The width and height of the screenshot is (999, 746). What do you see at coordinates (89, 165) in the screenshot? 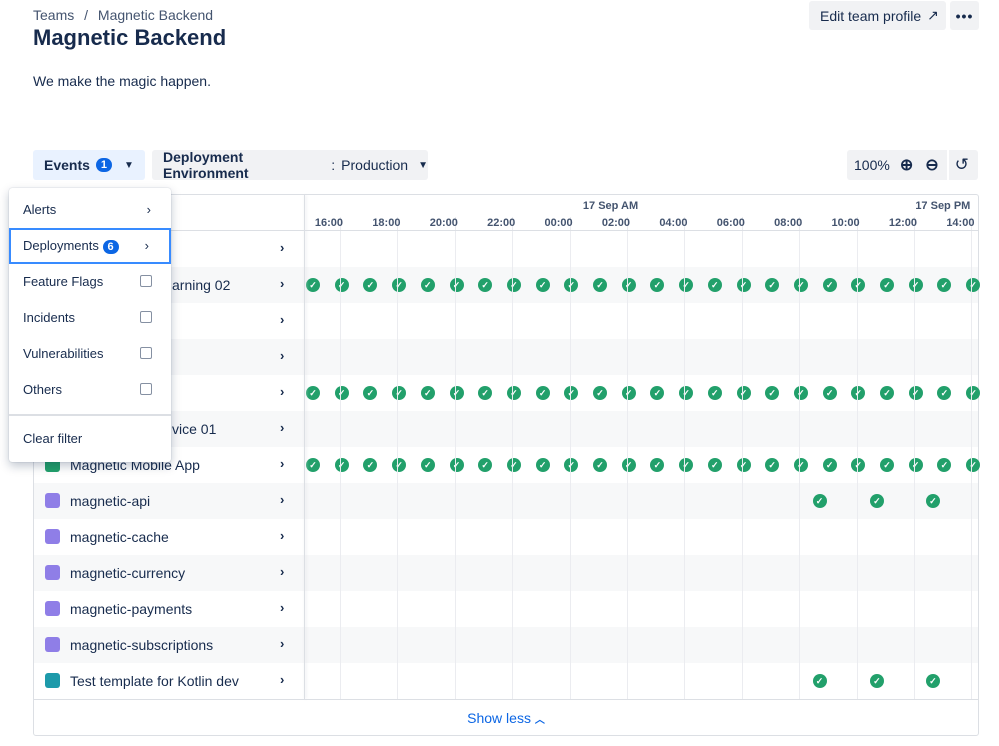
I see `events-filter-button: Events 1 ▼` at bounding box center [89, 165].